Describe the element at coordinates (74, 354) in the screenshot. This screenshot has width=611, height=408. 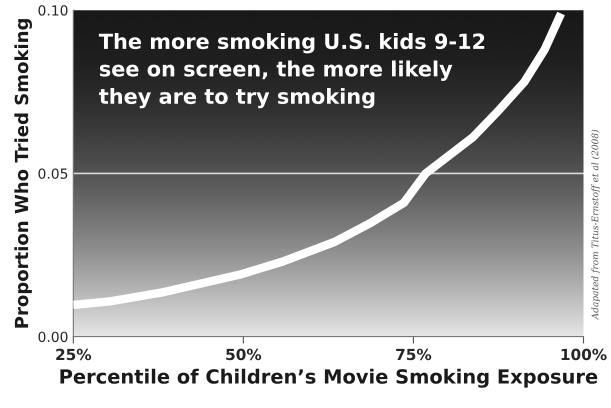
I see `x-tick-label: 25%` at that location.